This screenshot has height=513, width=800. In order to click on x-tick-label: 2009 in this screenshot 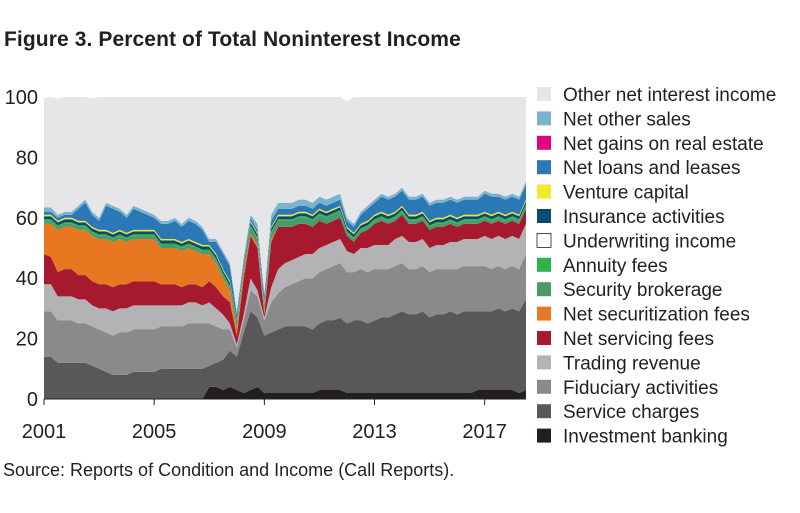, I will do `click(264, 432)`.